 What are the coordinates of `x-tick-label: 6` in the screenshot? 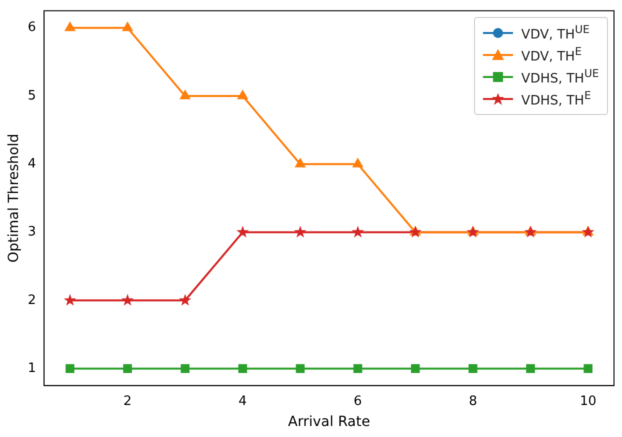 It's located at (358, 401).